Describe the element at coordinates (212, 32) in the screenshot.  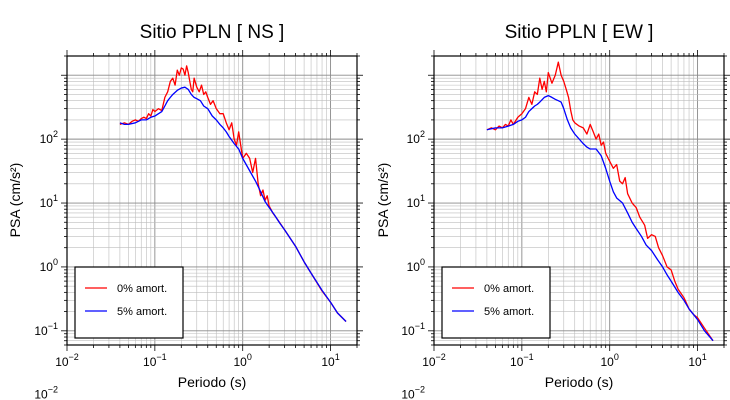
I see `chart-title: Sitio PPLN [ NS ]` at that location.